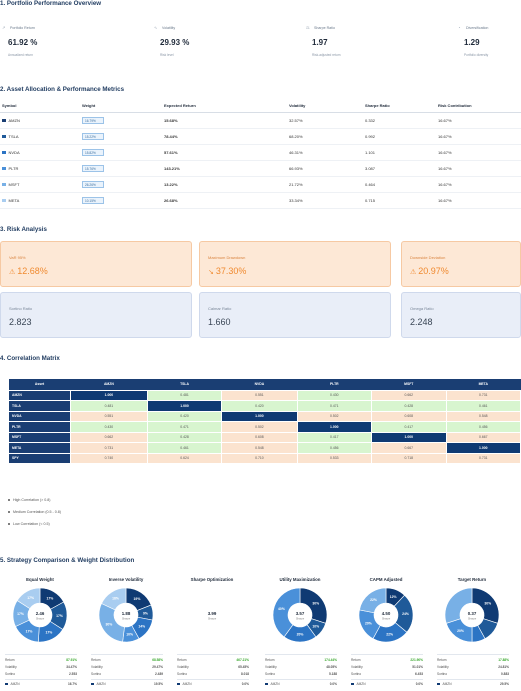 The width and height of the screenshot is (521, 691). Describe the element at coordinates (109, 458) in the screenshot. I see `corr-cell: 0.740` at that location.